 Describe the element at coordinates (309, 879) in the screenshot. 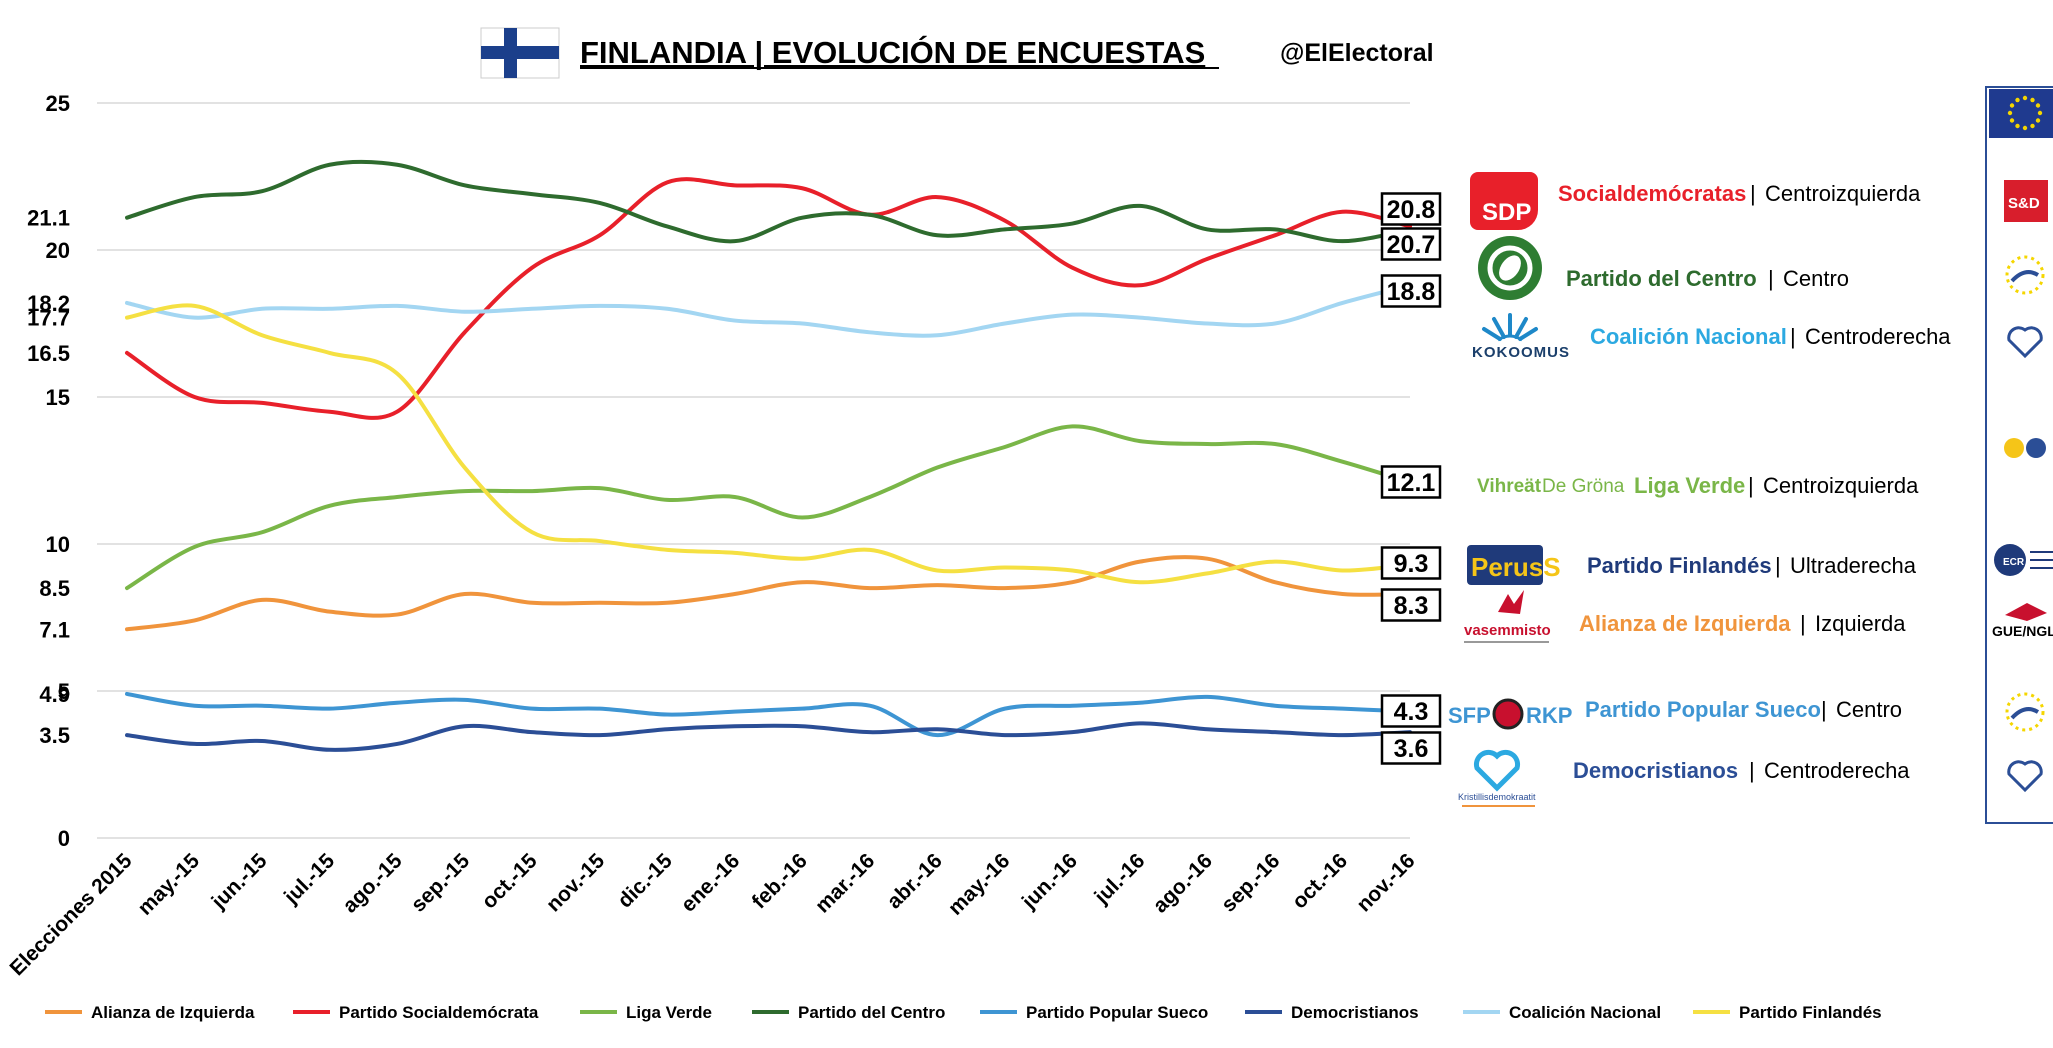

I see `x-tick-label: jul.-15` at that location.